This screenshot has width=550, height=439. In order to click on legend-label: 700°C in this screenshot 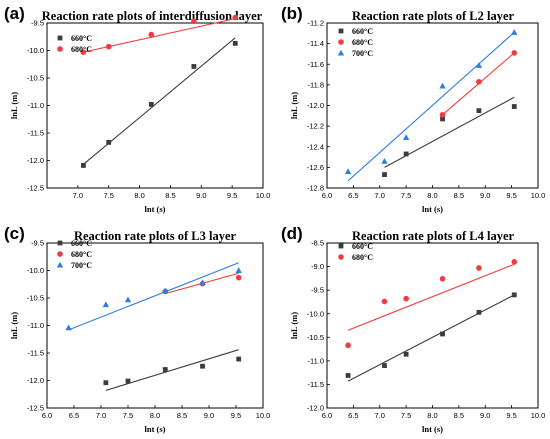, I will do `click(362, 53)`.